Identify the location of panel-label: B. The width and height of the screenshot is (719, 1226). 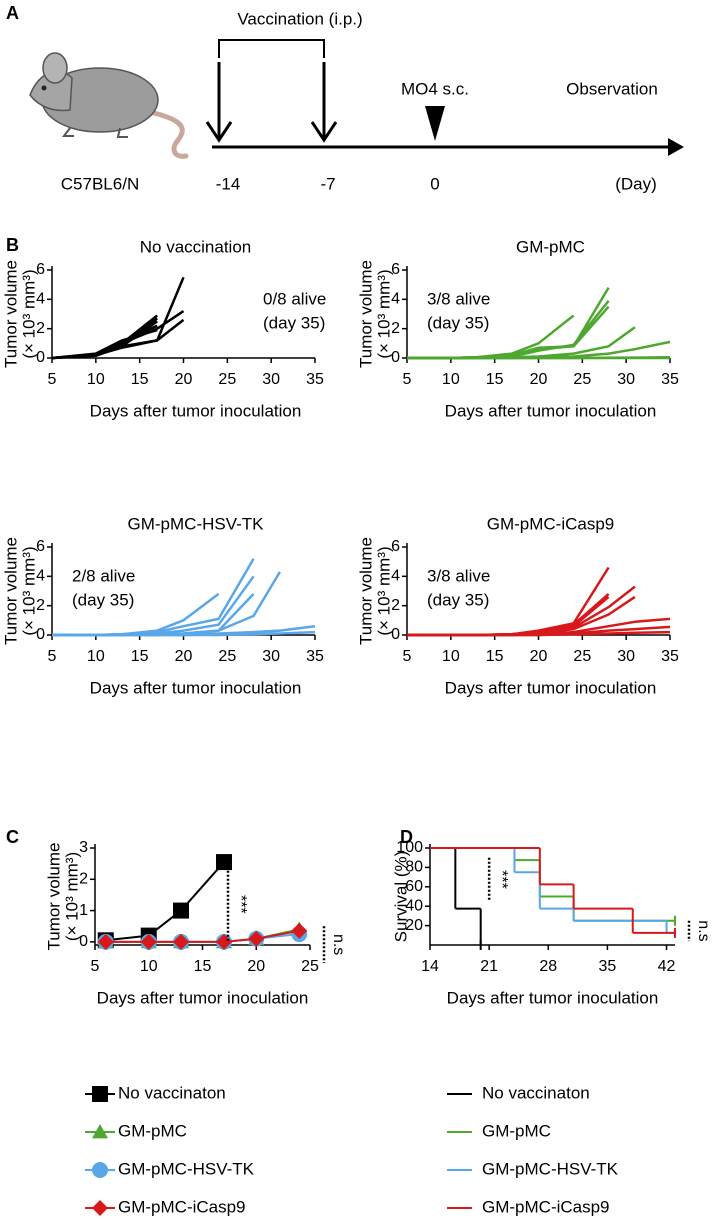
(12, 245).